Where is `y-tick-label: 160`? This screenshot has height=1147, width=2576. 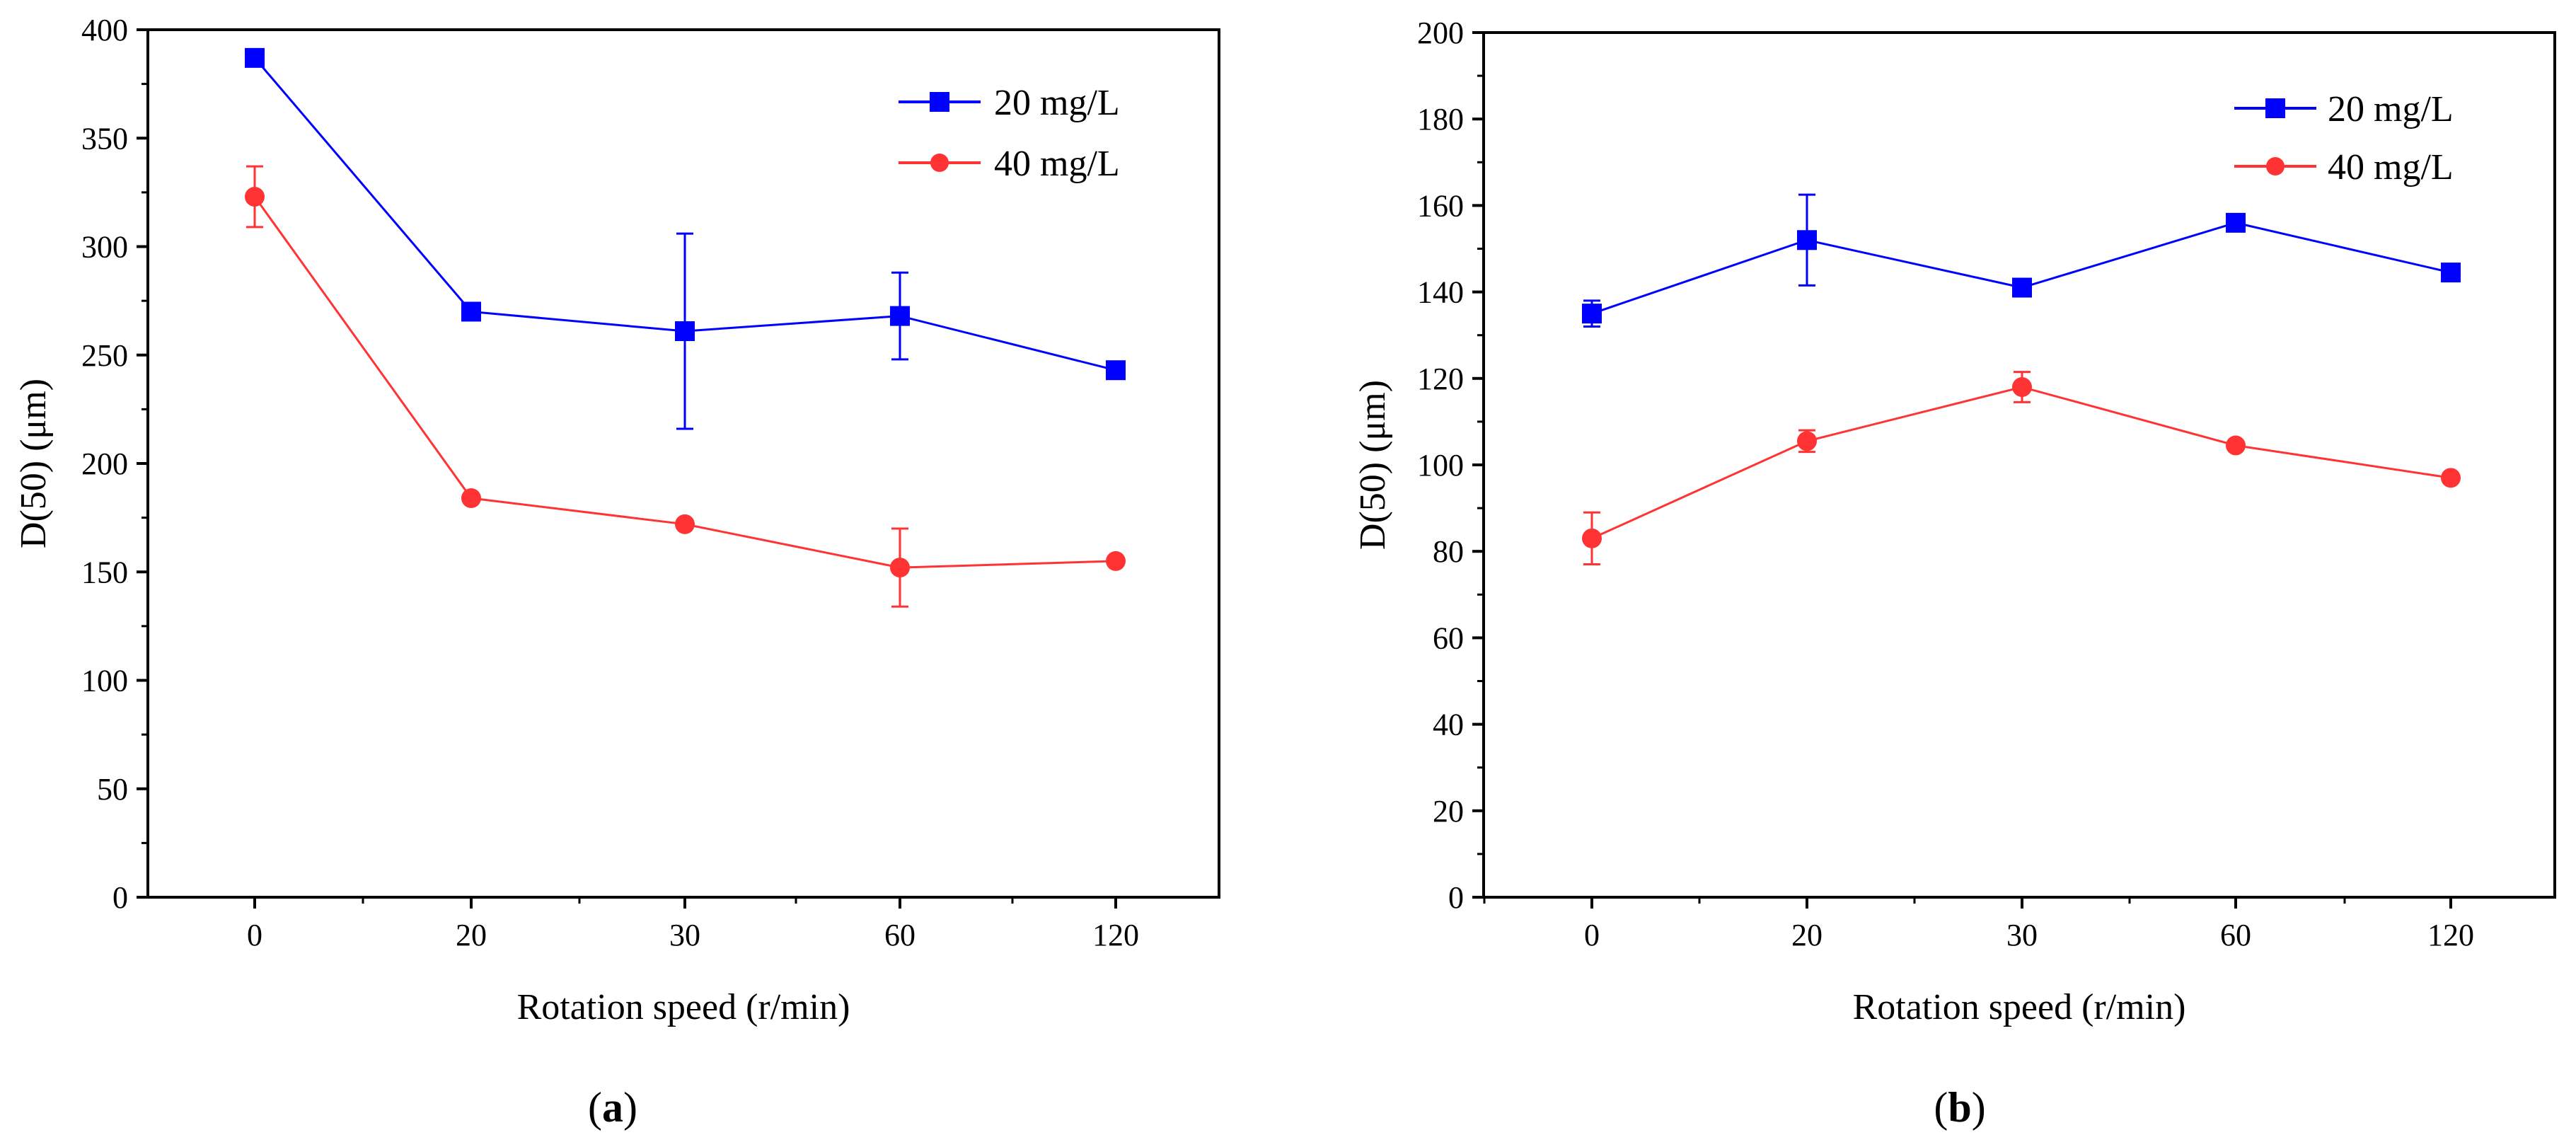 y-tick-label: 160 is located at coordinates (1440, 205).